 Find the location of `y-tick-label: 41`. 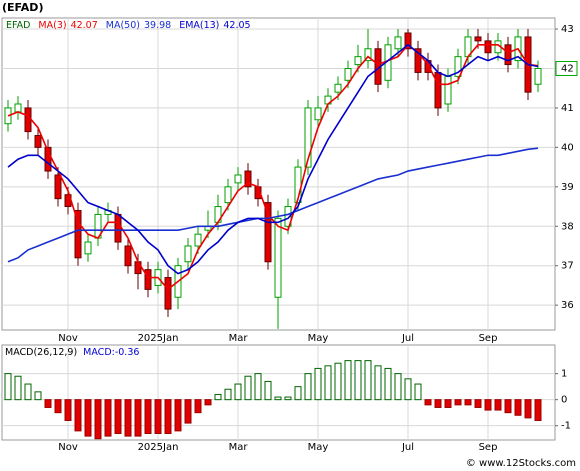

y-tick-label: 41 is located at coordinates (567, 108).